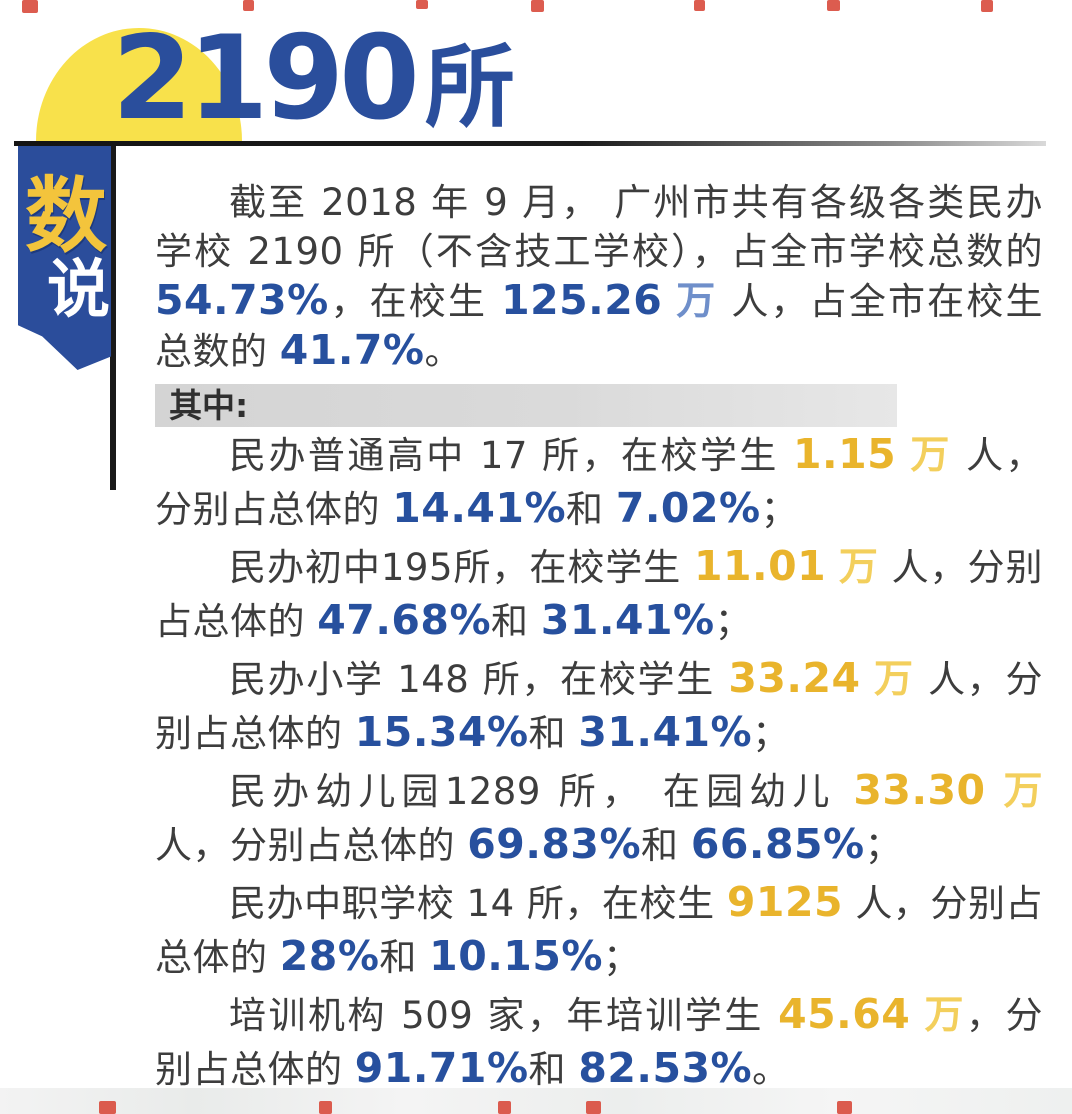 This screenshot has width=1072, height=1114. What do you see at coordinates (209, 405) in the screenshot?
I see `section-label: 其中:` at bounding box center [209, 405].